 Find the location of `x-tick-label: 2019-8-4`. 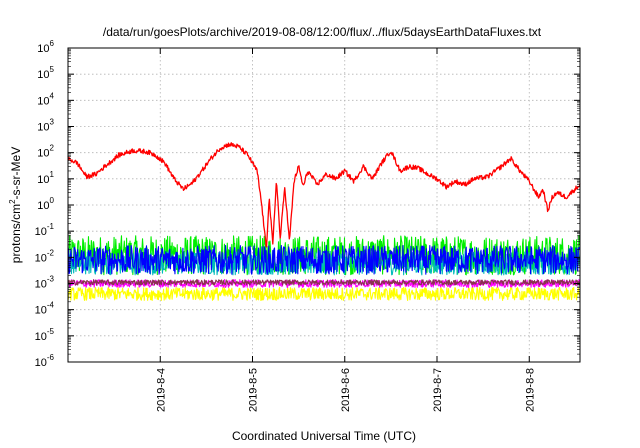

x-tick-label: 2019-8-4 is located at coordinates (161, 390).